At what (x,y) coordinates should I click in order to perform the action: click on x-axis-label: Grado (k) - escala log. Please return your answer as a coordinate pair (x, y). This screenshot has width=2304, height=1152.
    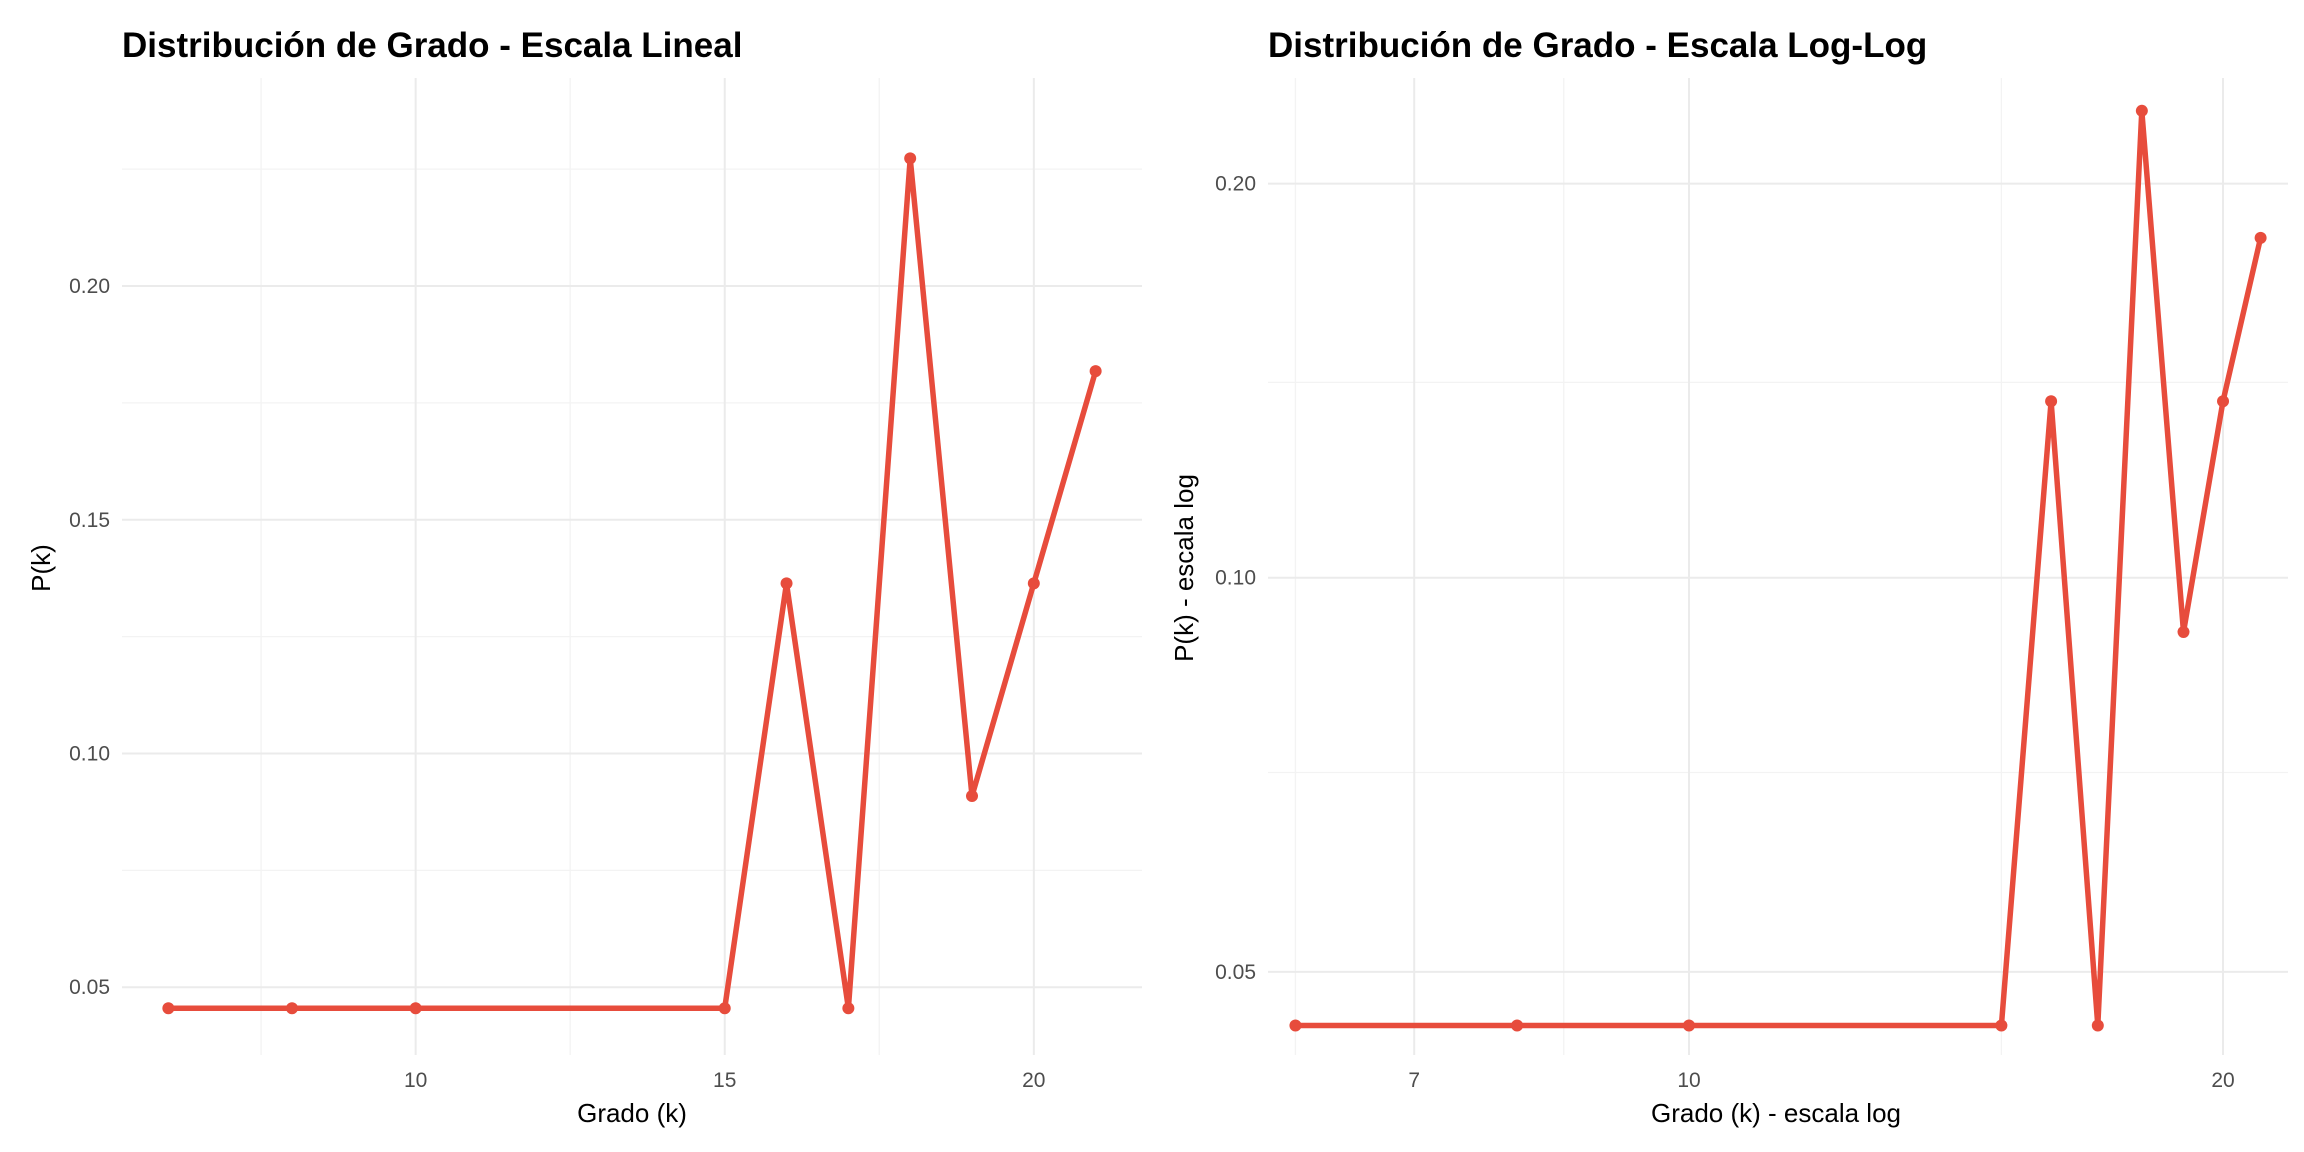
    Looking at the image, I should click on (1776, 1113).